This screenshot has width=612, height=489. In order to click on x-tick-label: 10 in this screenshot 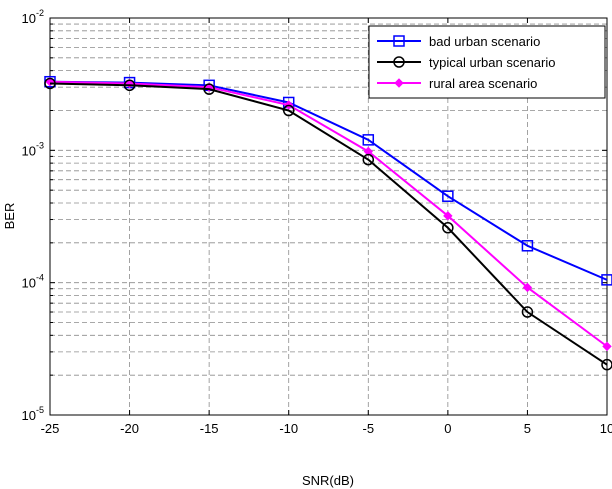, I will do `click(606, 428)`.